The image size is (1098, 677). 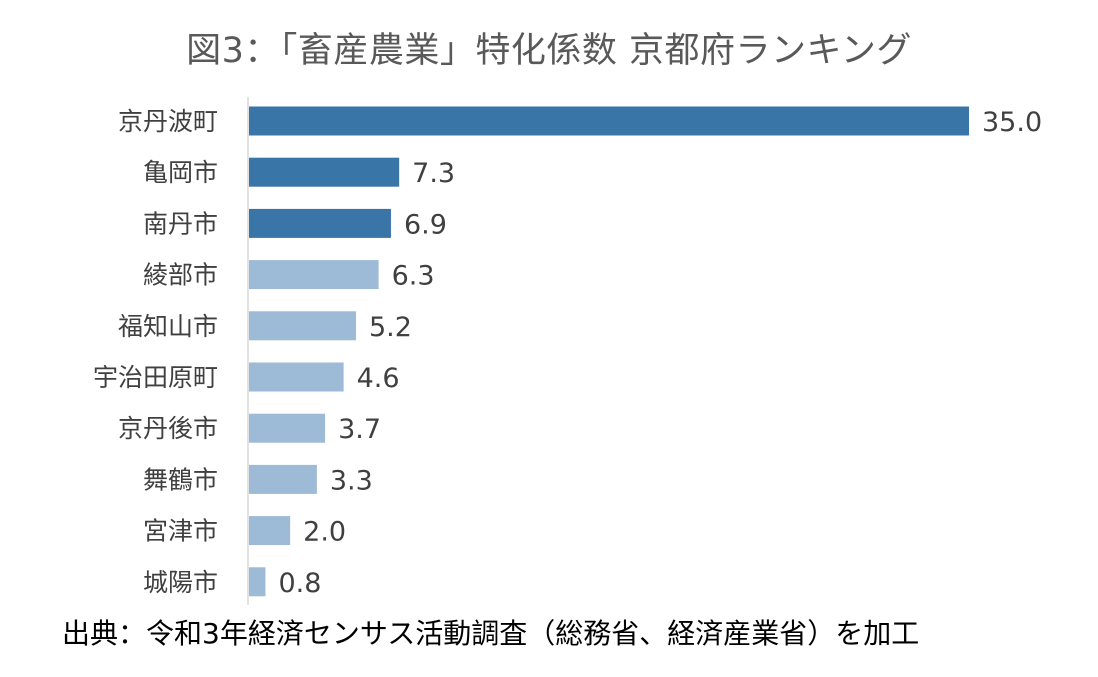 I want to click on category-label: 福知山市, so click(x=168, y=326).